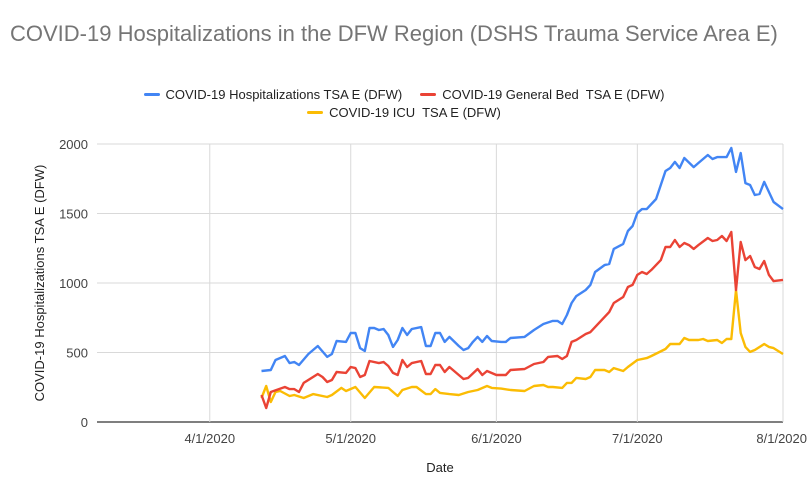 The image size is (808, 500). Describe the element at coordinates (415, 112) in the screenshot. I see `legend-label: COVID-19 ICU TSA E (DFW)` at that location.